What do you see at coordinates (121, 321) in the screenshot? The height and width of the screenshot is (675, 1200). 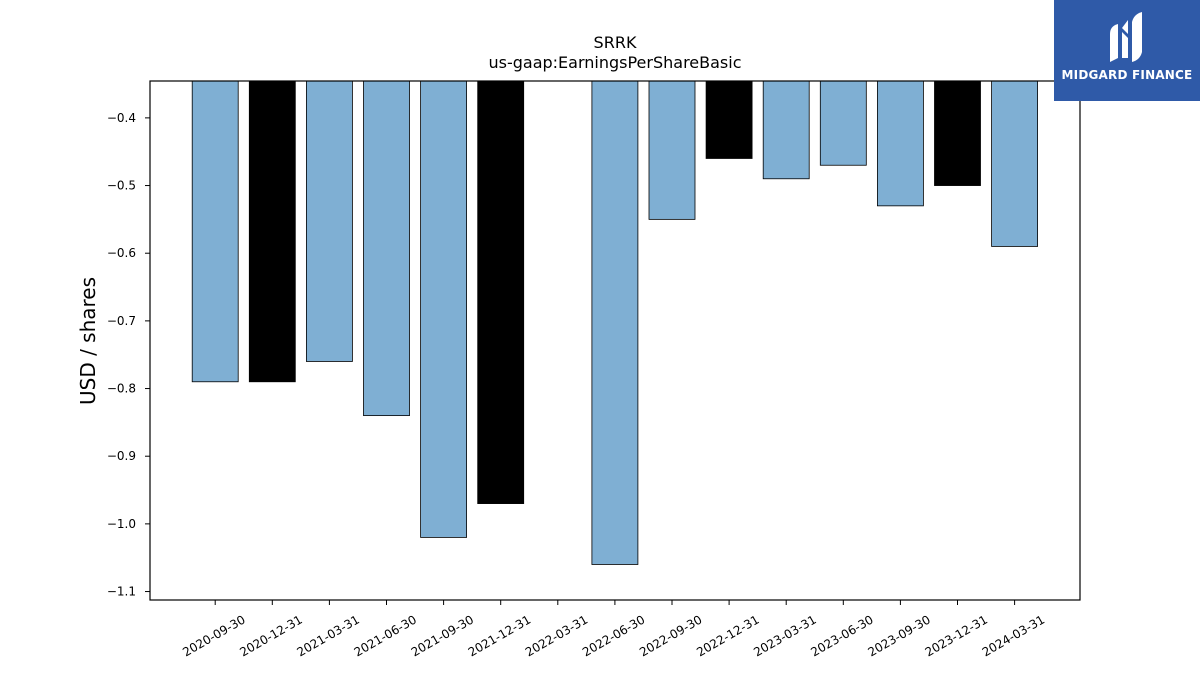 I see `y-tick-label: −0.7` at bounding box center [121, 321].